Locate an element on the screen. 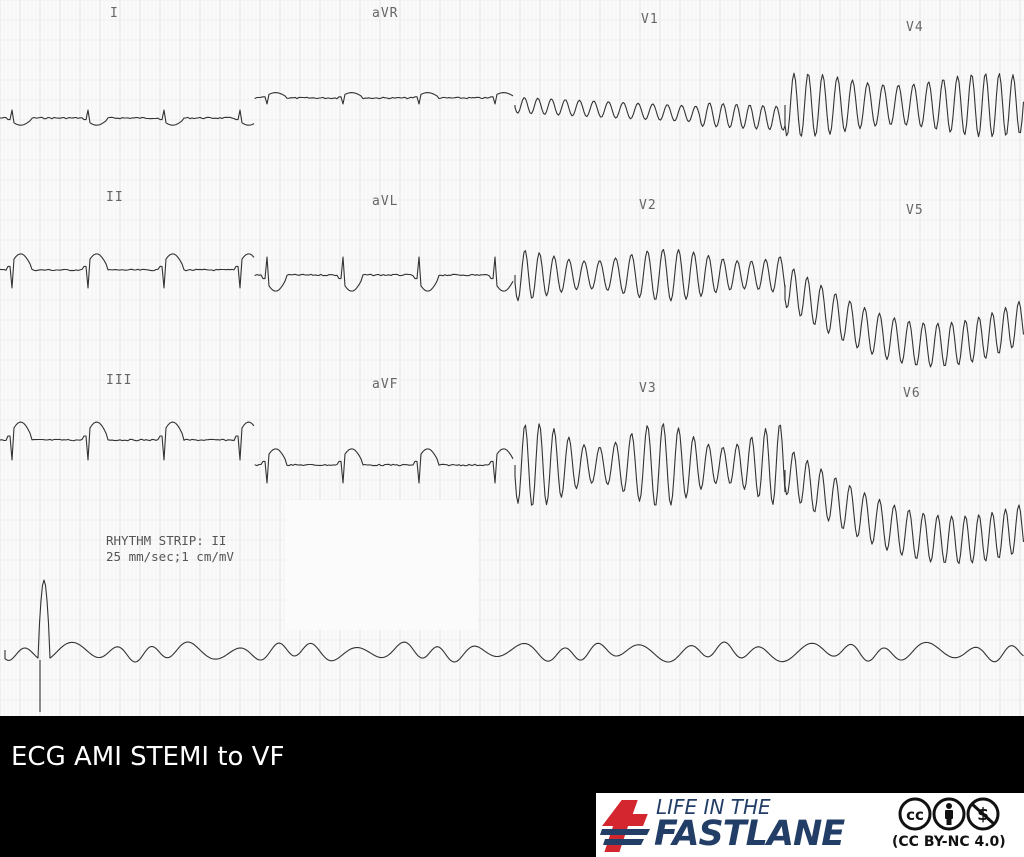 The image size is (1024, 857). lead-label-V2: V2 is located at coordinates (648, 205).